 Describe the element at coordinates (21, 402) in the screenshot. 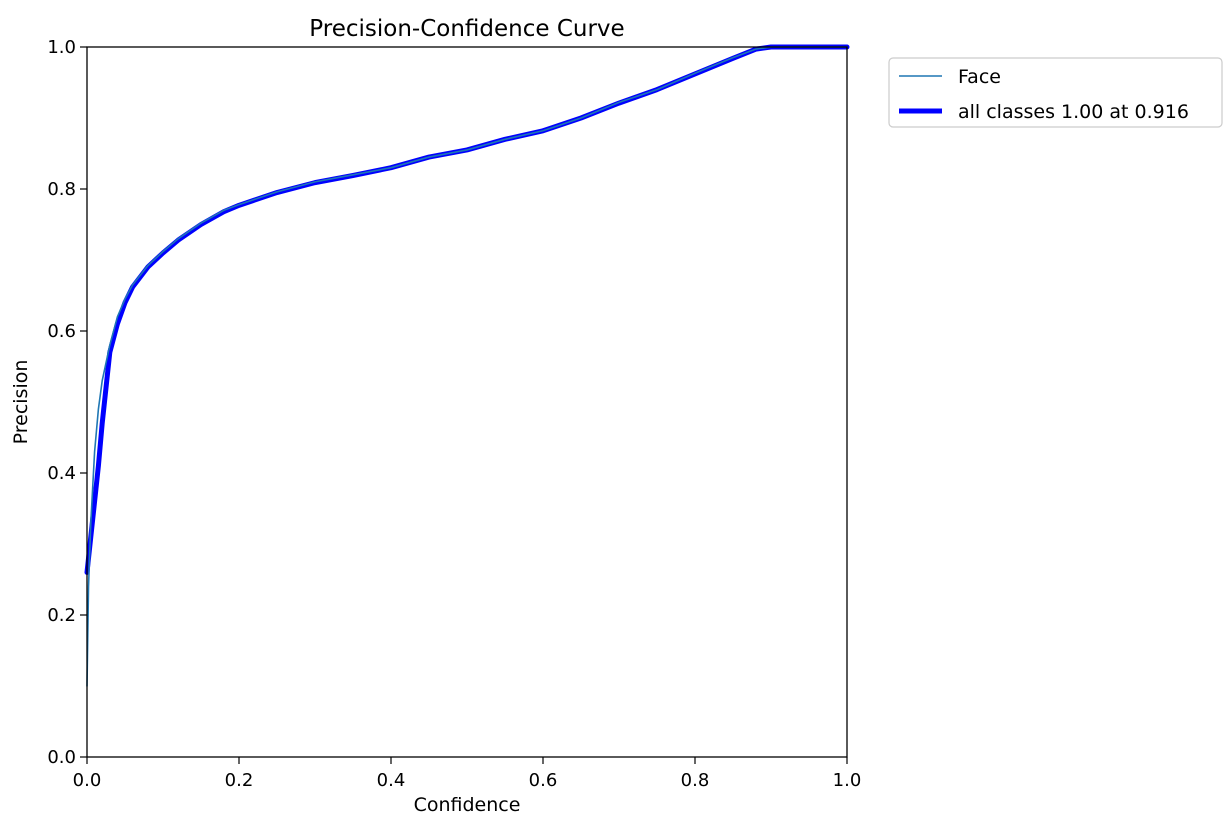

I see `y-axis-label: Precision` at that location.